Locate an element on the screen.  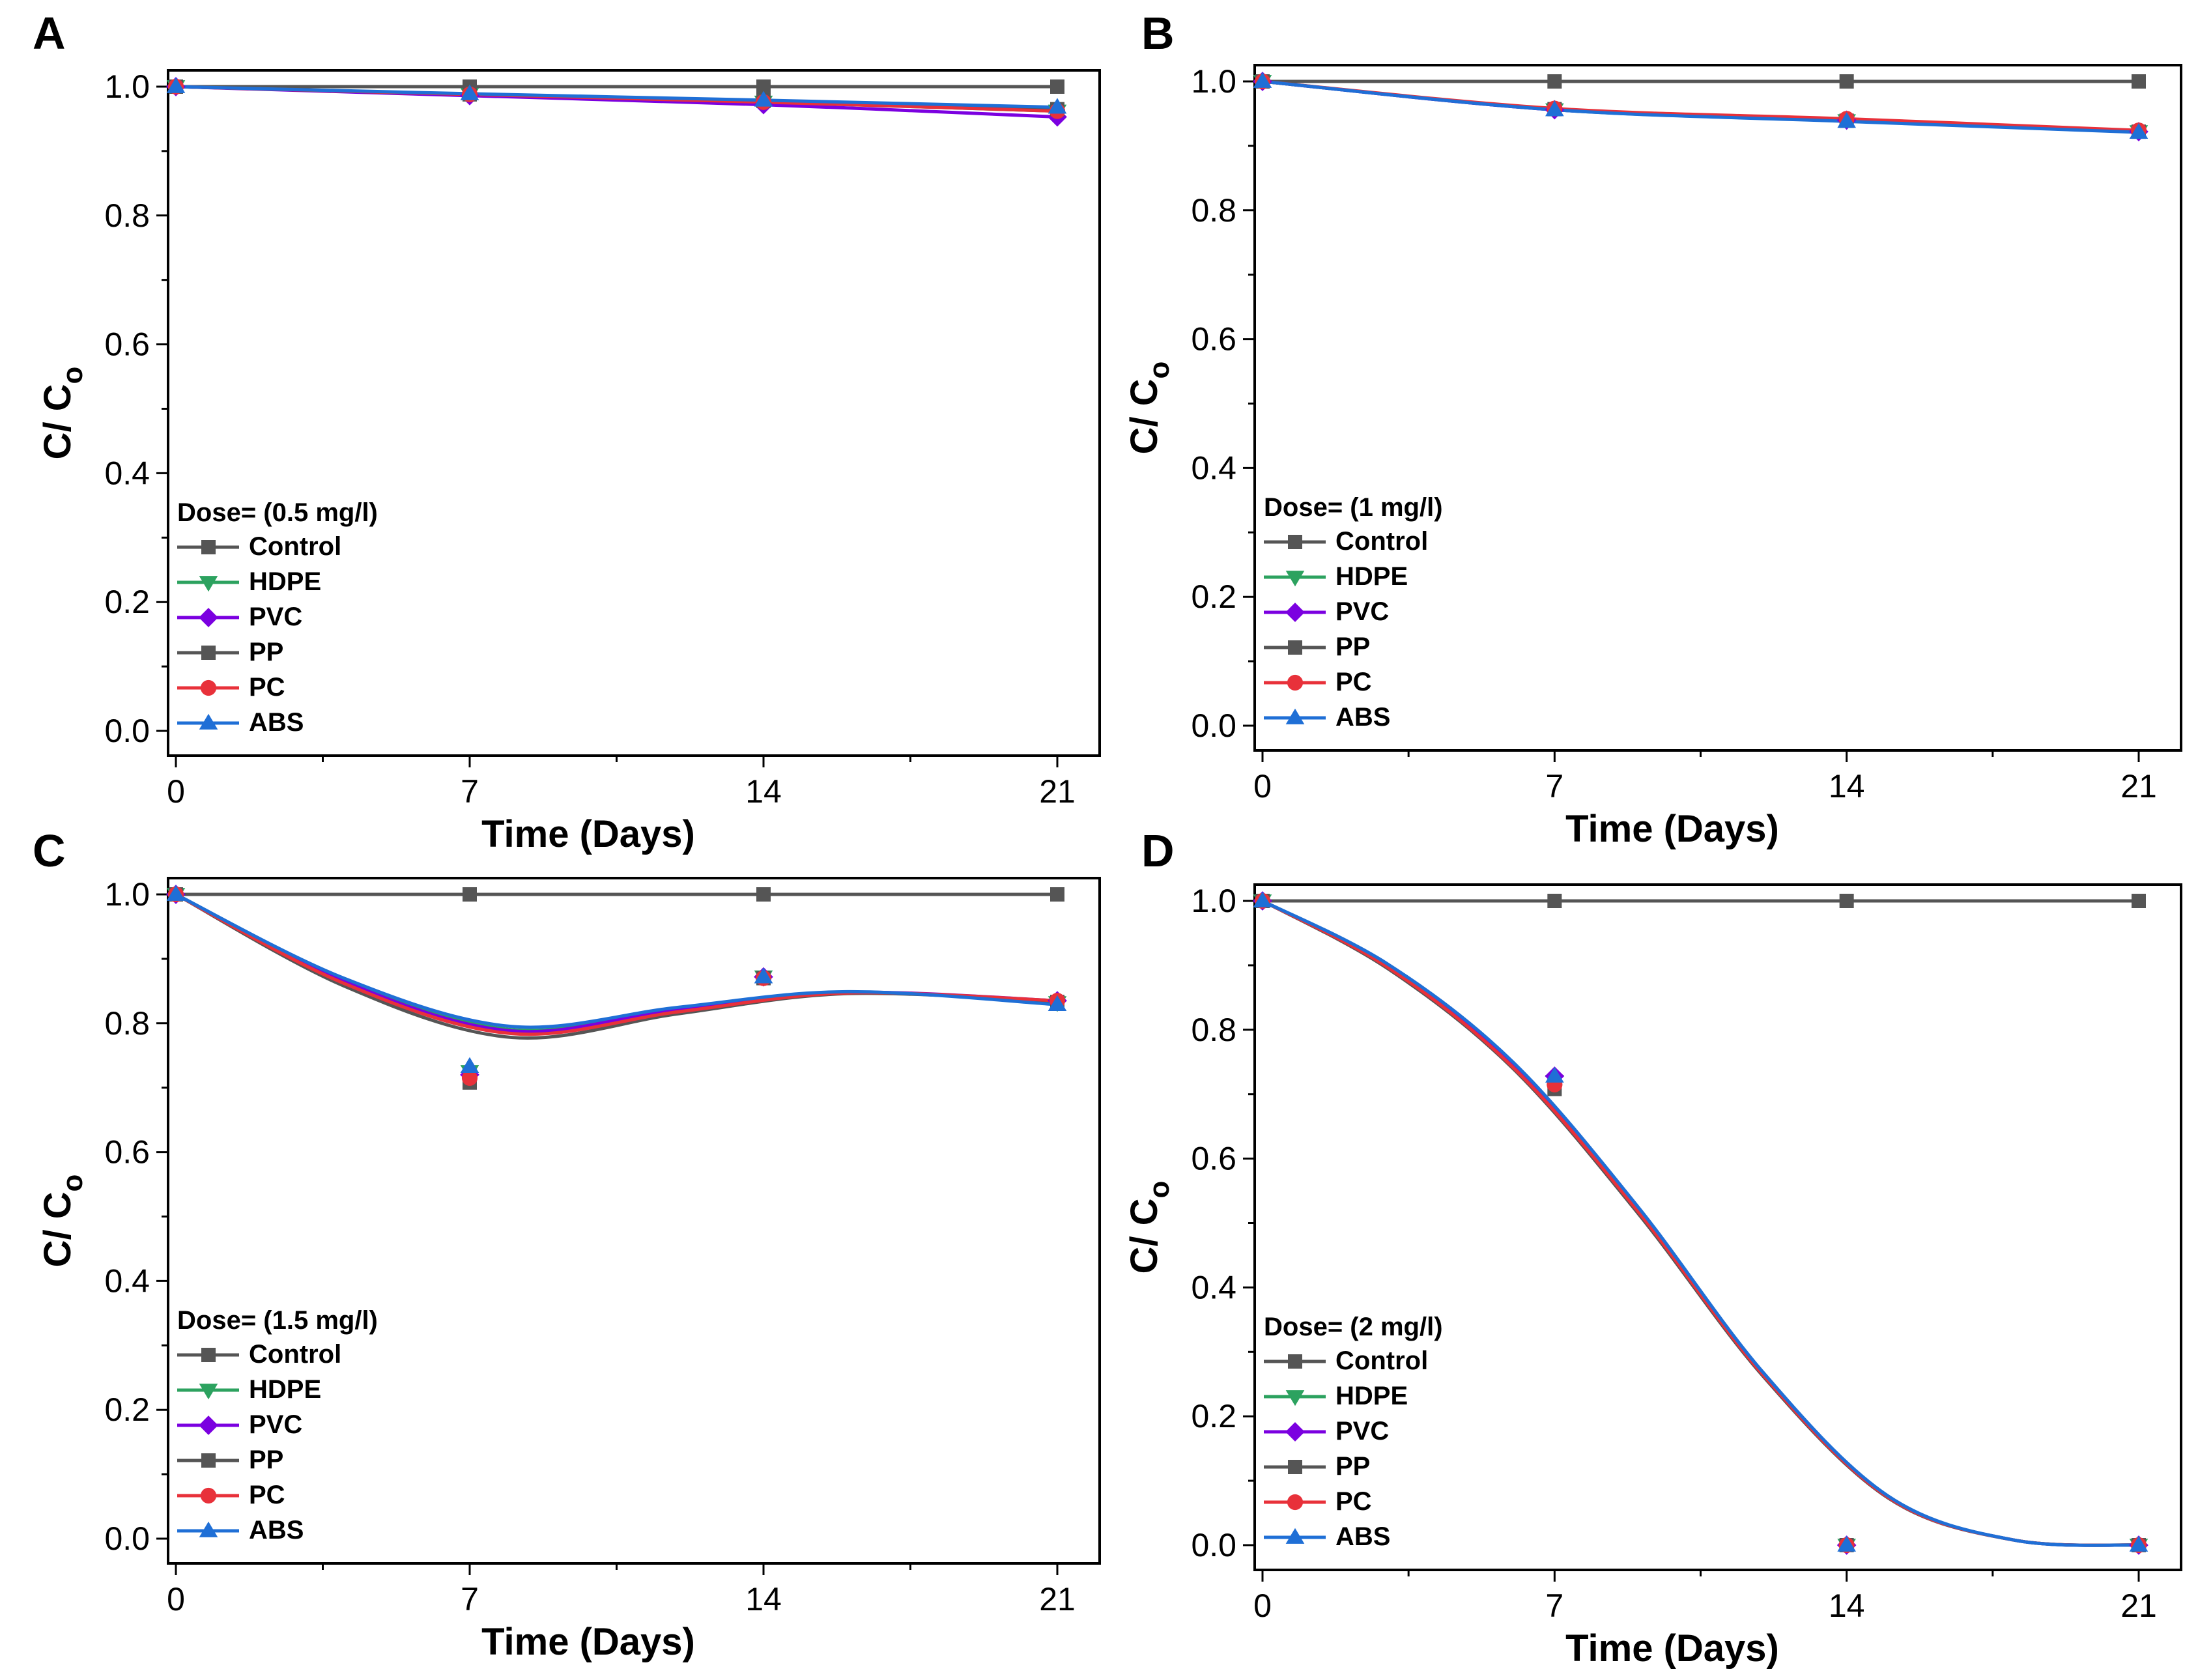
legend-title: Dose= (0.5 mg/l) is located at coordinates (277, 512).